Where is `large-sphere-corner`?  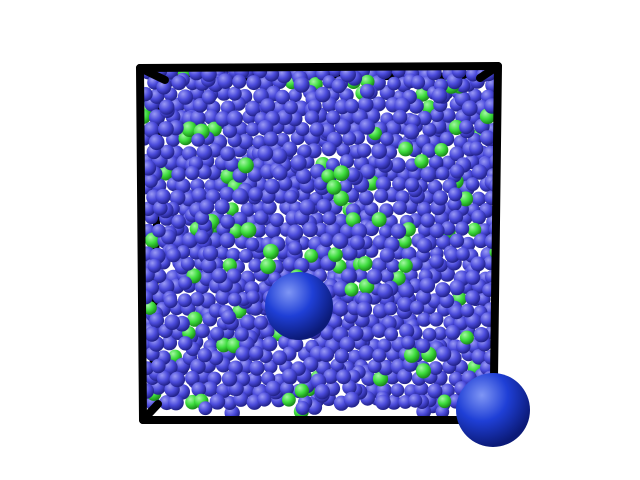 large-sphere-corner is located at coordinates (493, 410).